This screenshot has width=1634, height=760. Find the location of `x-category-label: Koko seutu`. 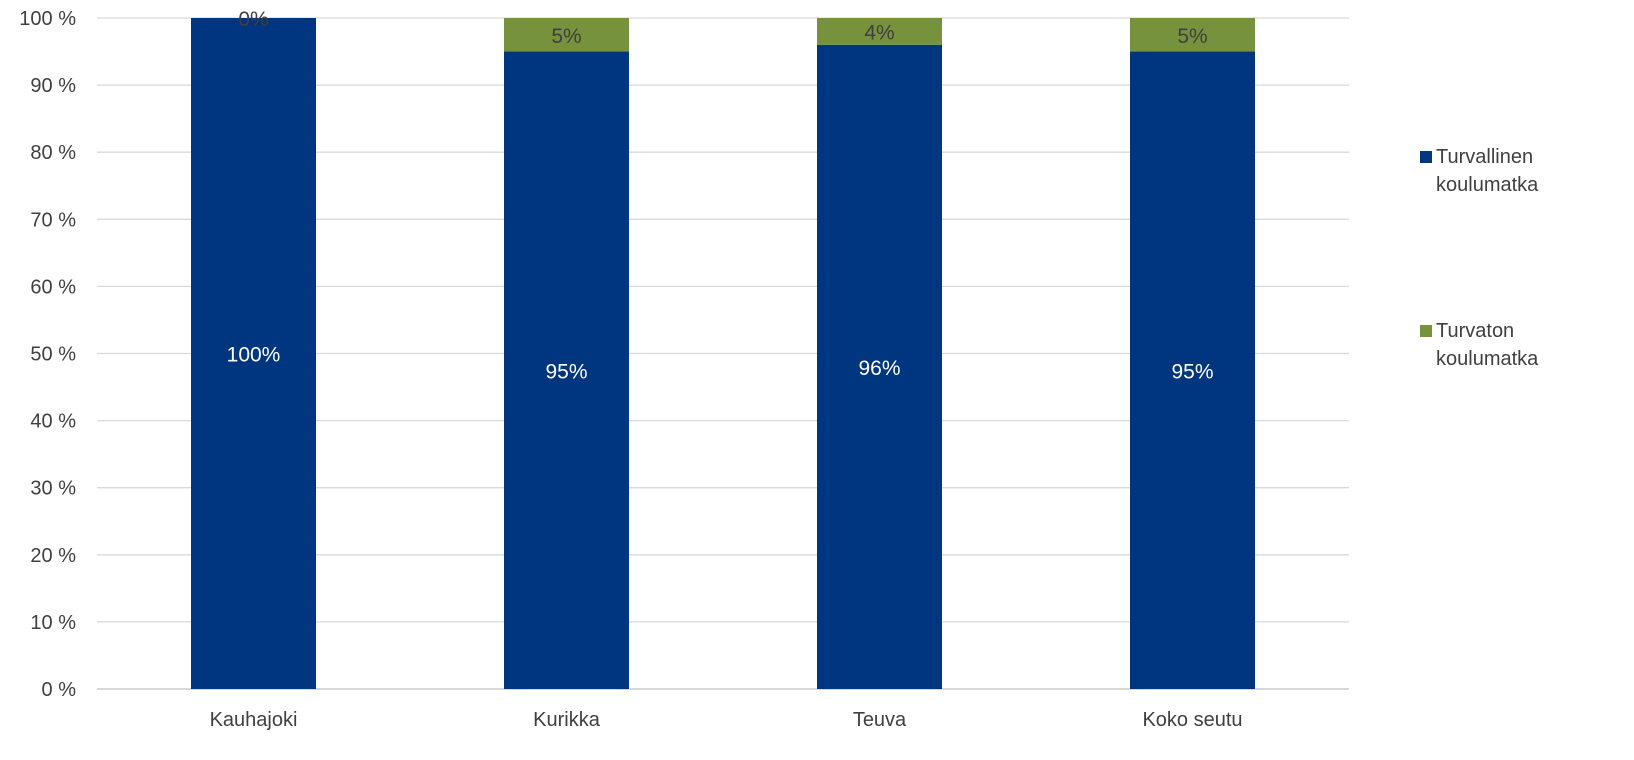

x-category-label: Koko seutu is located at coordinates (1192, 720).